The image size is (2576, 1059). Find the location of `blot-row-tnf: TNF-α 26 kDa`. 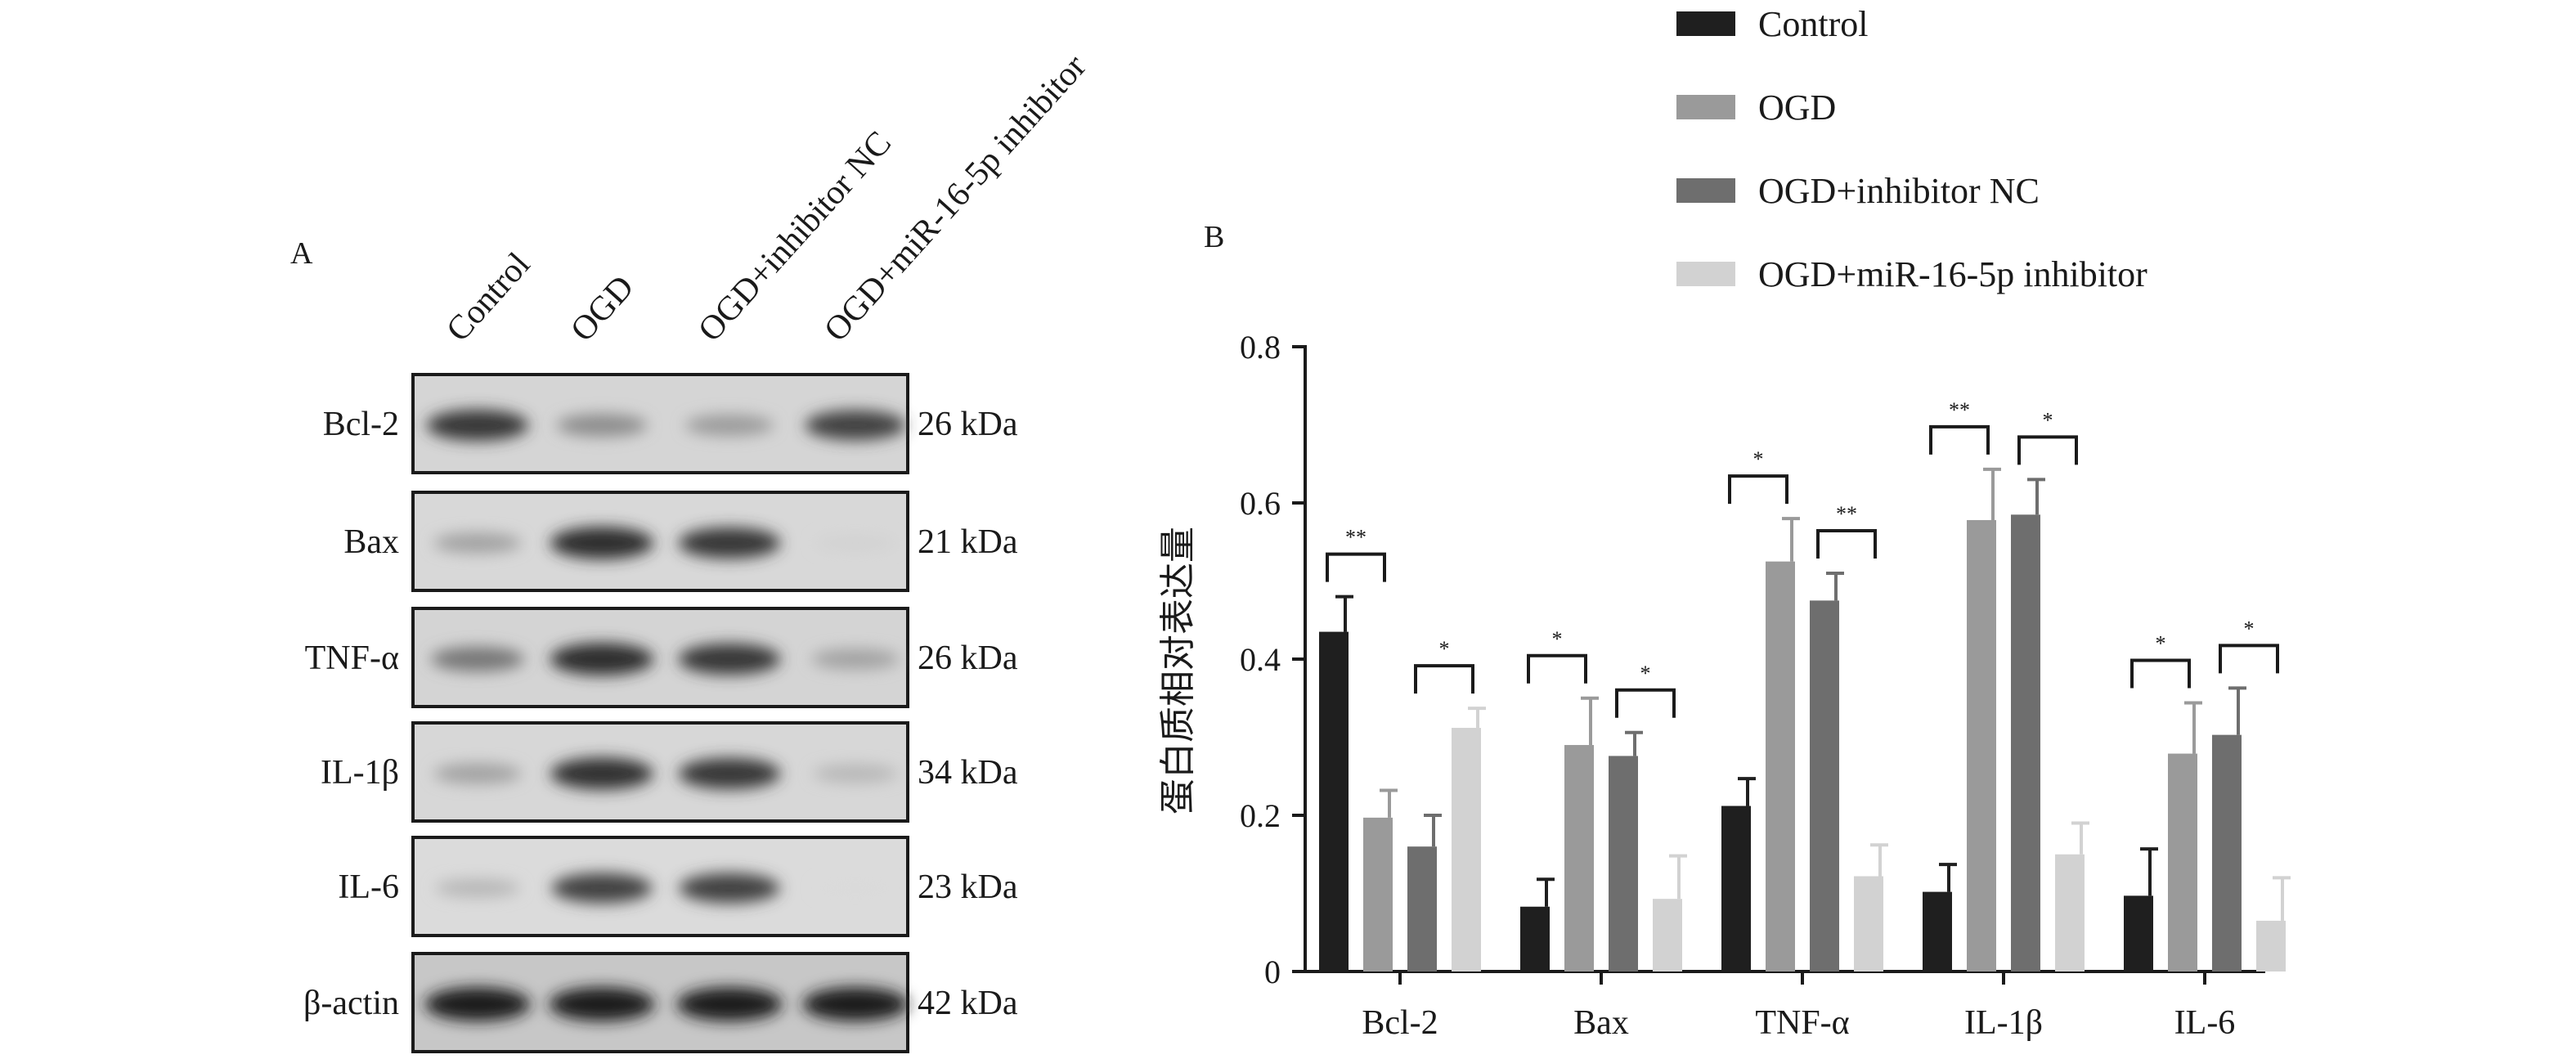

blot-row-tnf: TNF-α 26 kDa is located at coordinates (661, 658).